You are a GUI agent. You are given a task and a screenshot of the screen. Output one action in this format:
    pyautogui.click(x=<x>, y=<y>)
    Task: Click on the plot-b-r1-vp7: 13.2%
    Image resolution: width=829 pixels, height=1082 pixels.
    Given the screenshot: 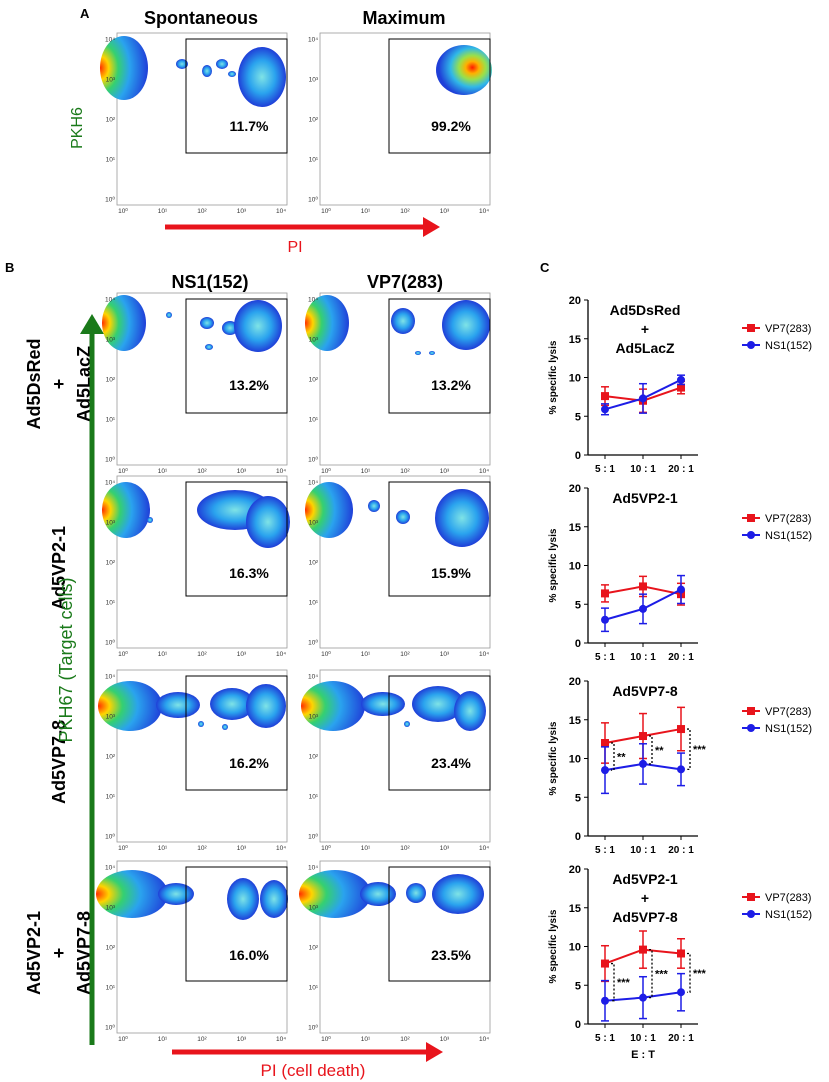 What is the action you would take?
    pyautogui.click(x=398, y=379)
    